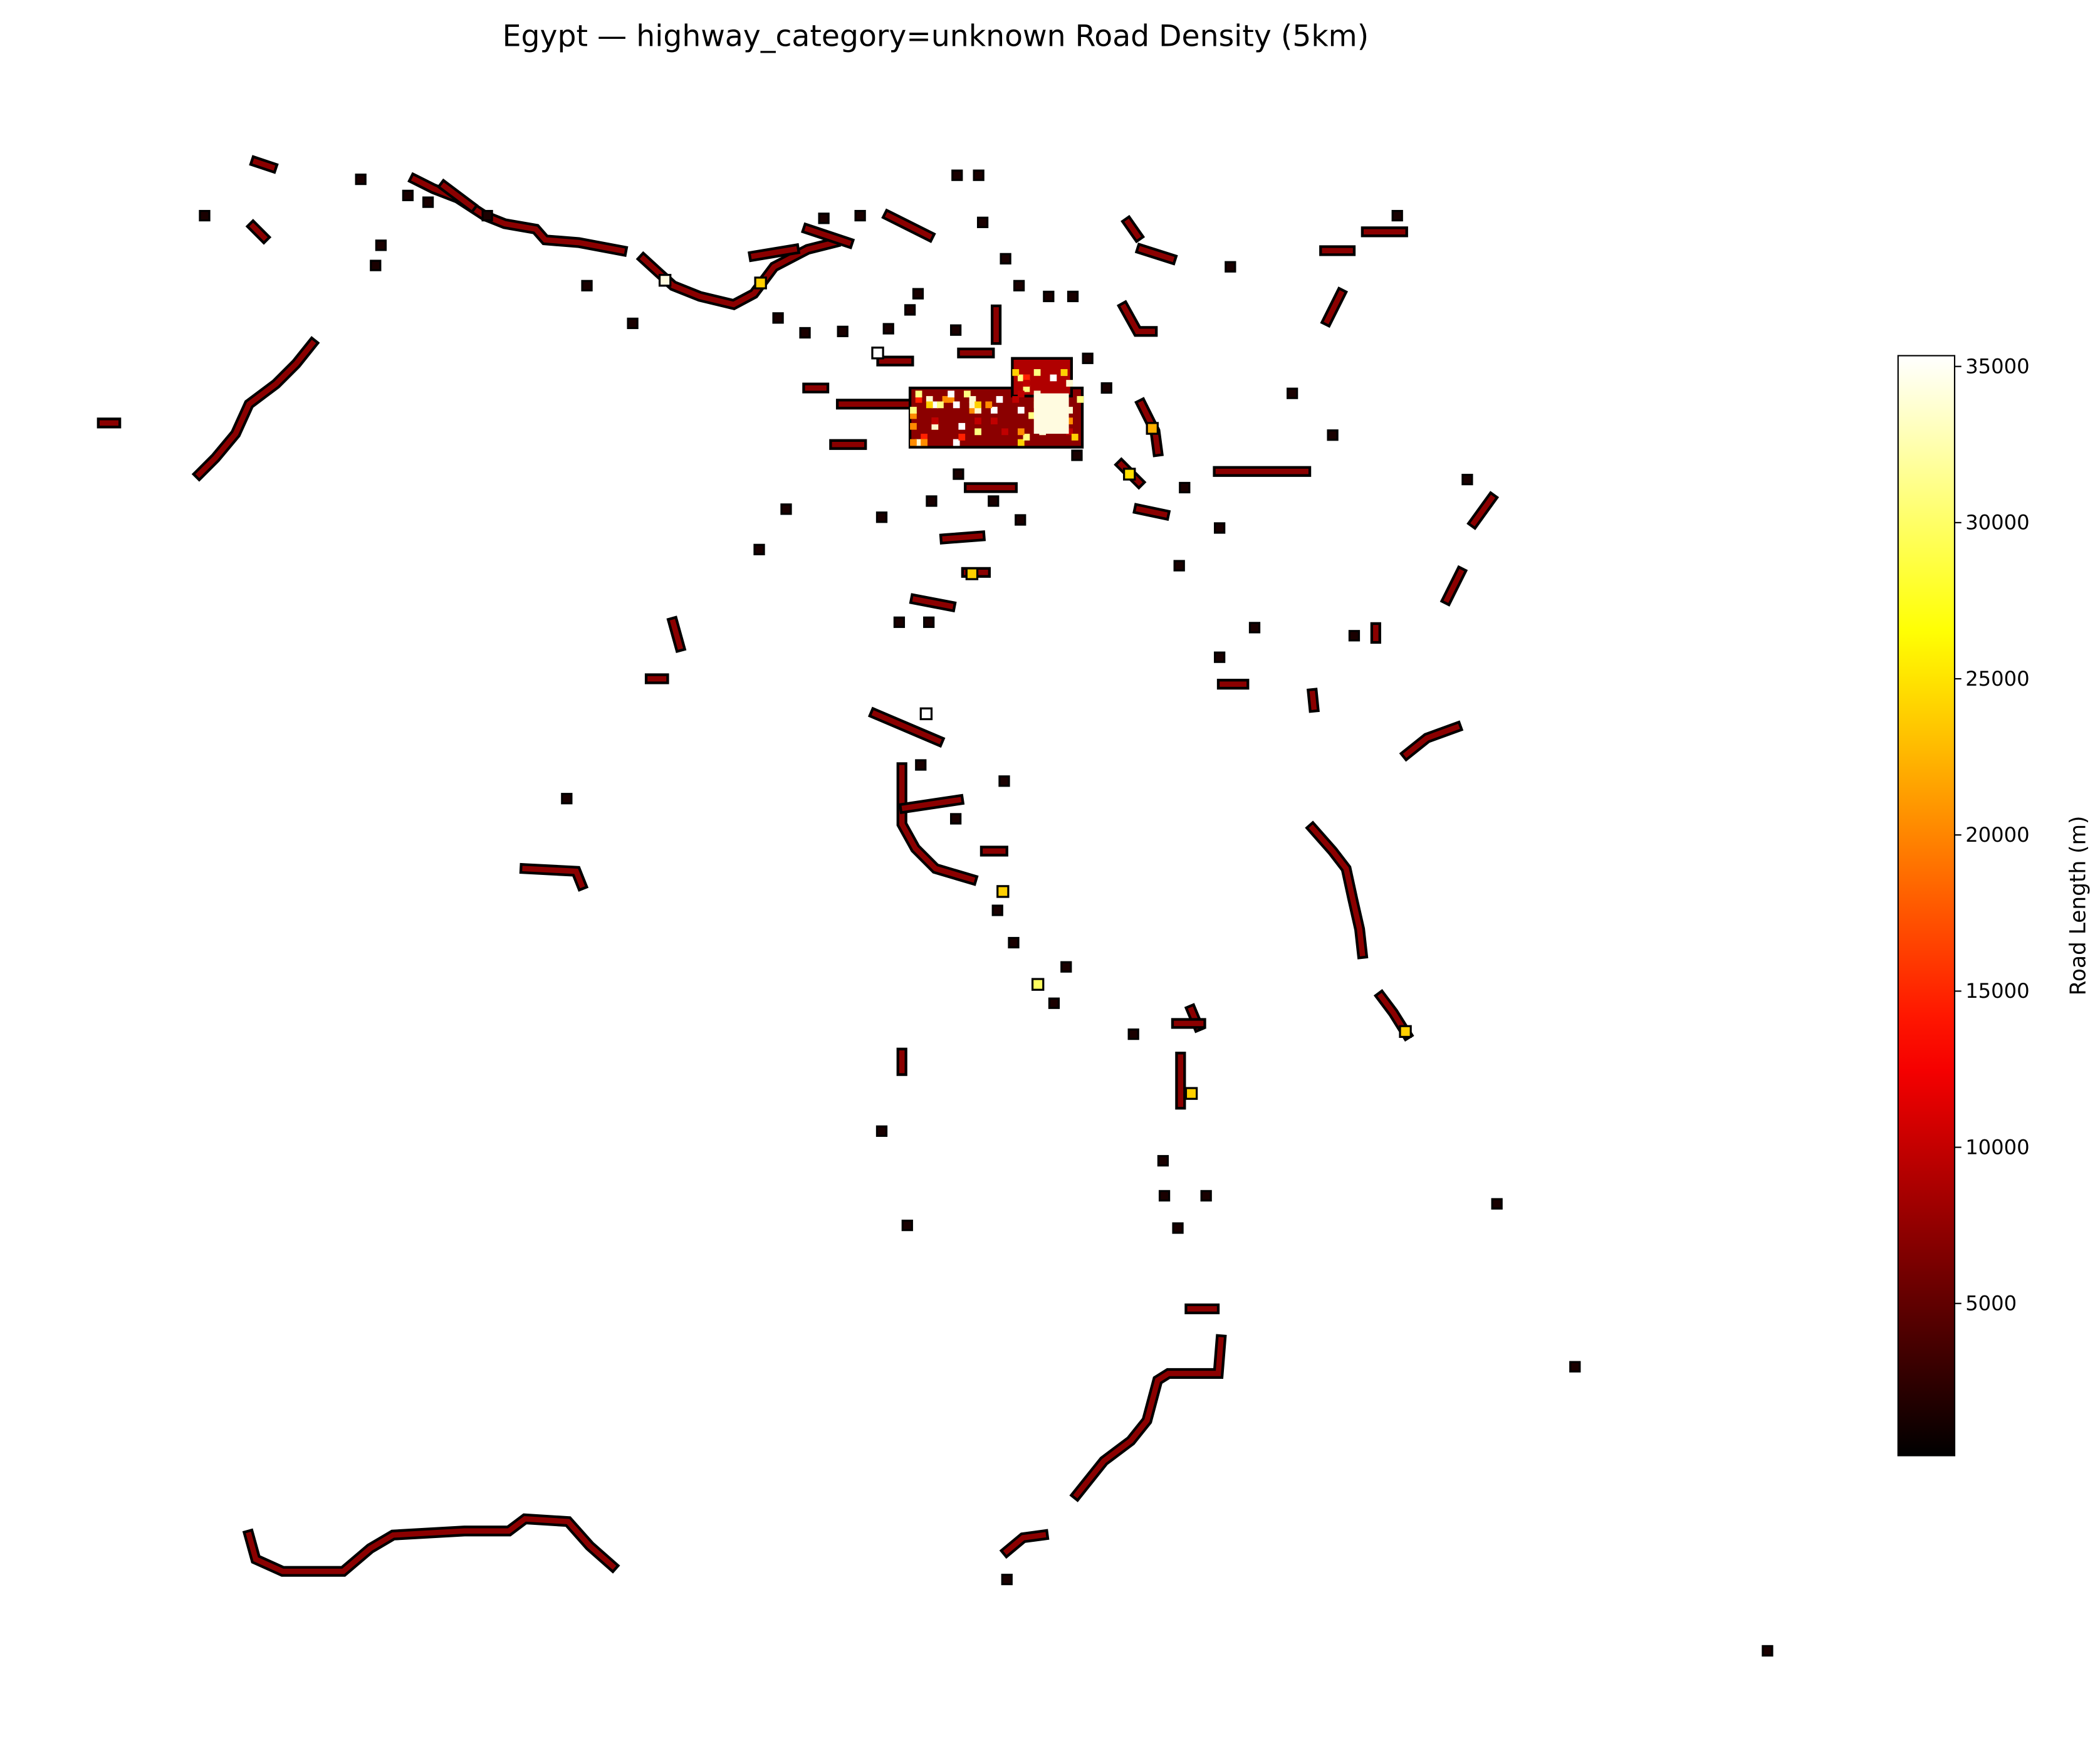 The width and height of the screenshot is (2100, 1748). What do you see at coordinates (1997, 679) in the screenshot?
I see `tick-label: 25000` at bounding box center [1997, 679].